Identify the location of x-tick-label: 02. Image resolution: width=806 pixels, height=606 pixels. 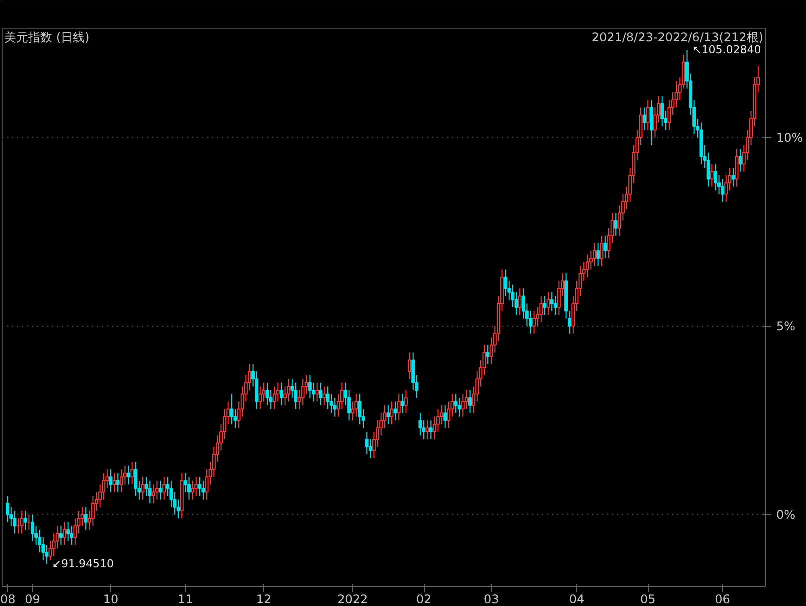
(424, 599).